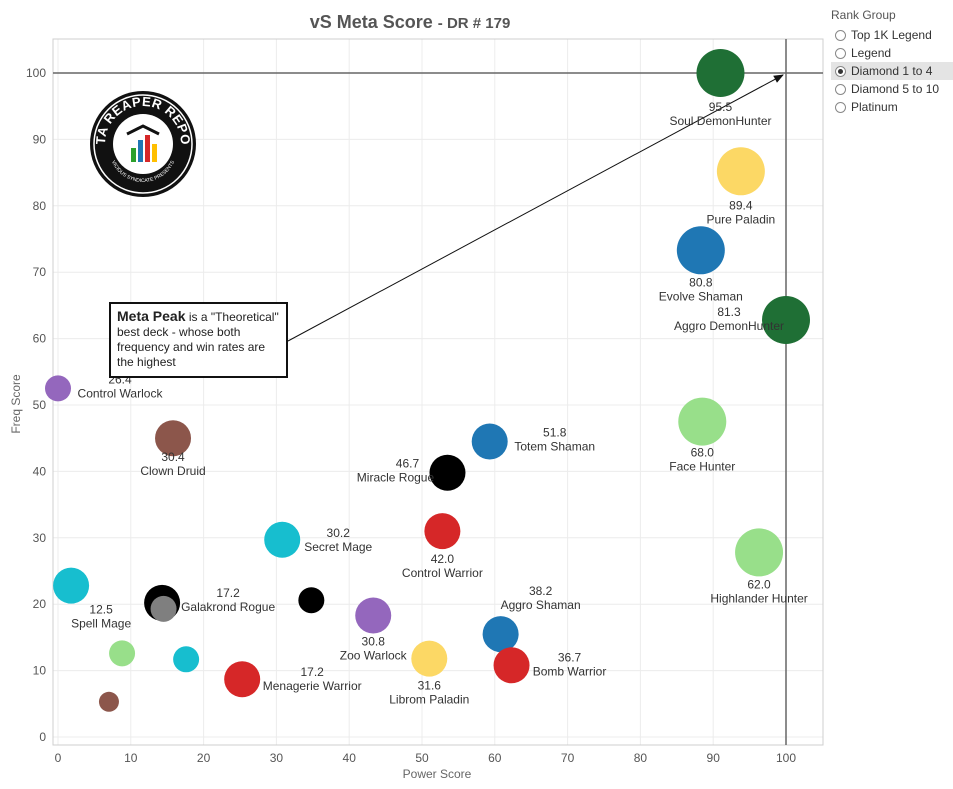  I want to click on point-score-label: 12.5, so click(101, 610).